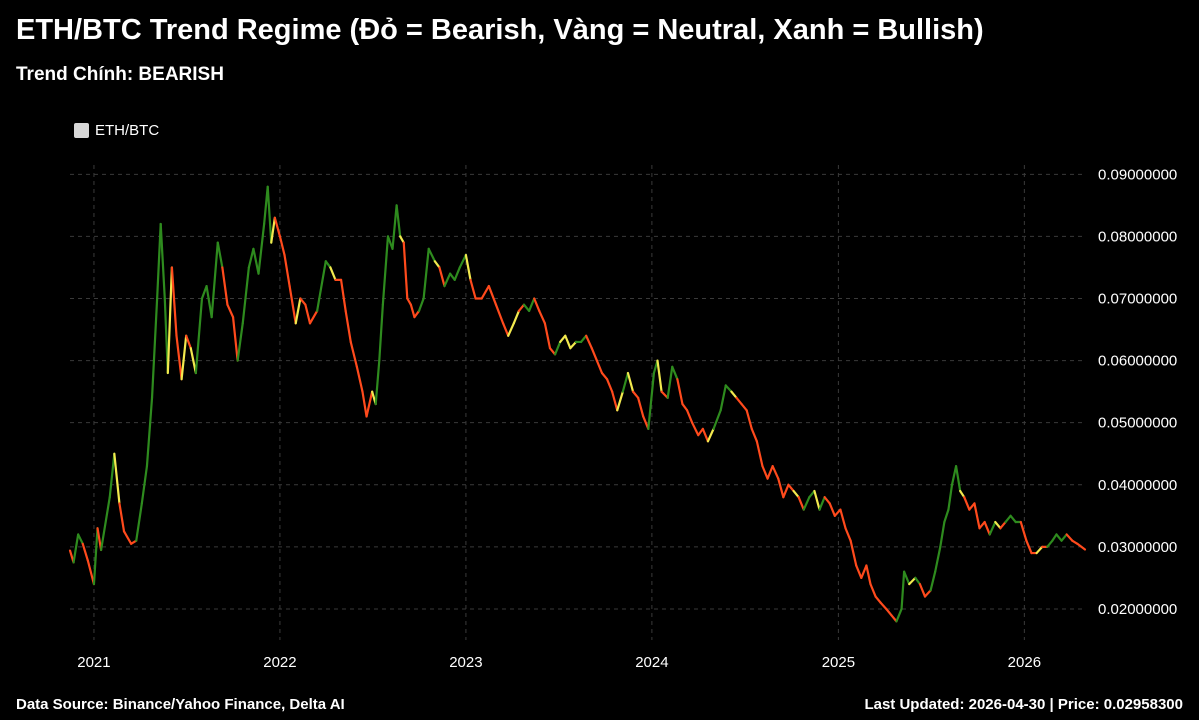  I want to click on legend-label: ETH/BTC, so click(127, 130).